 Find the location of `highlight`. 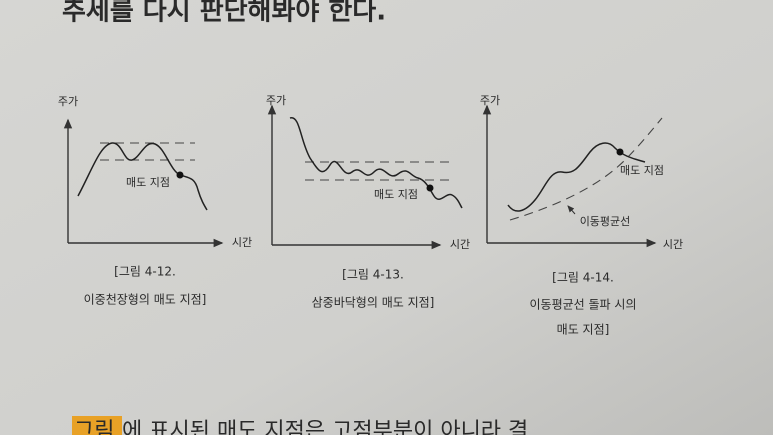

highlight is located at coordinates (97, 425).